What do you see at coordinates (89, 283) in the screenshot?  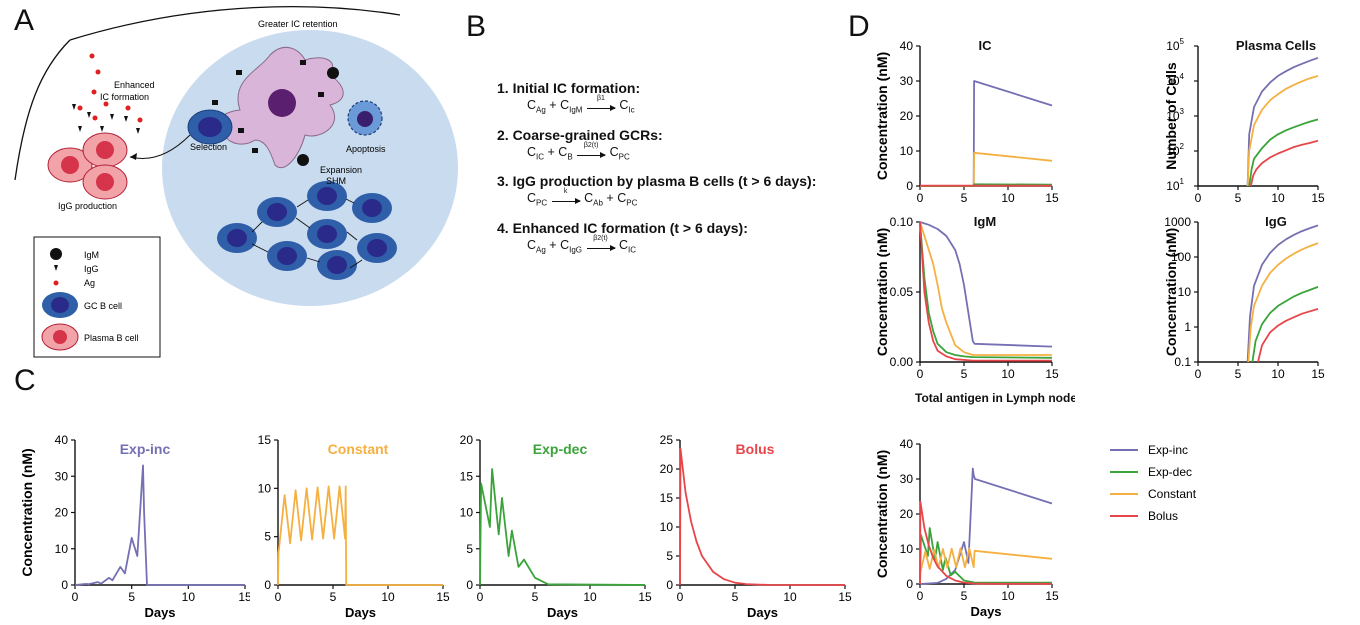 I see `legend-ag: Ag` at bounding box center [89, 283].